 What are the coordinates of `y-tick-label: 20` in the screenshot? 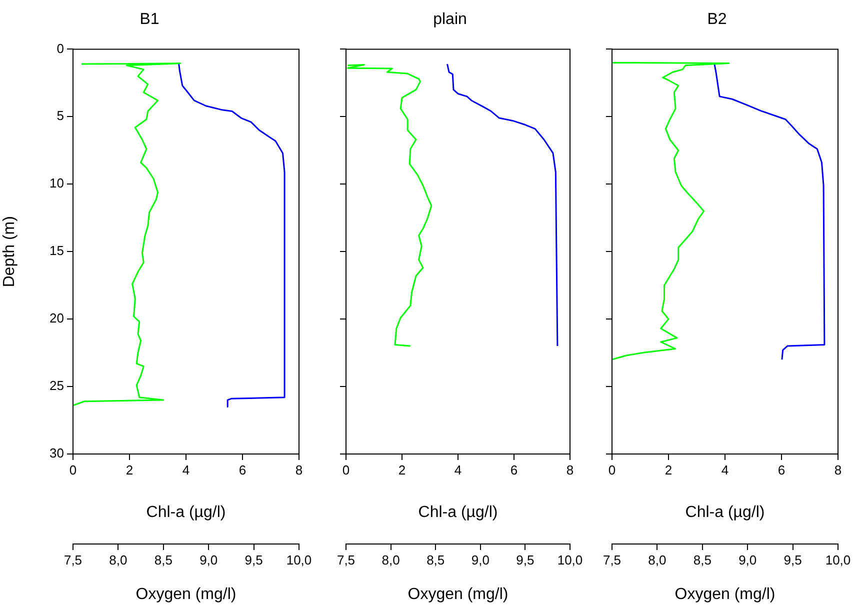 It's located at (57, 318).